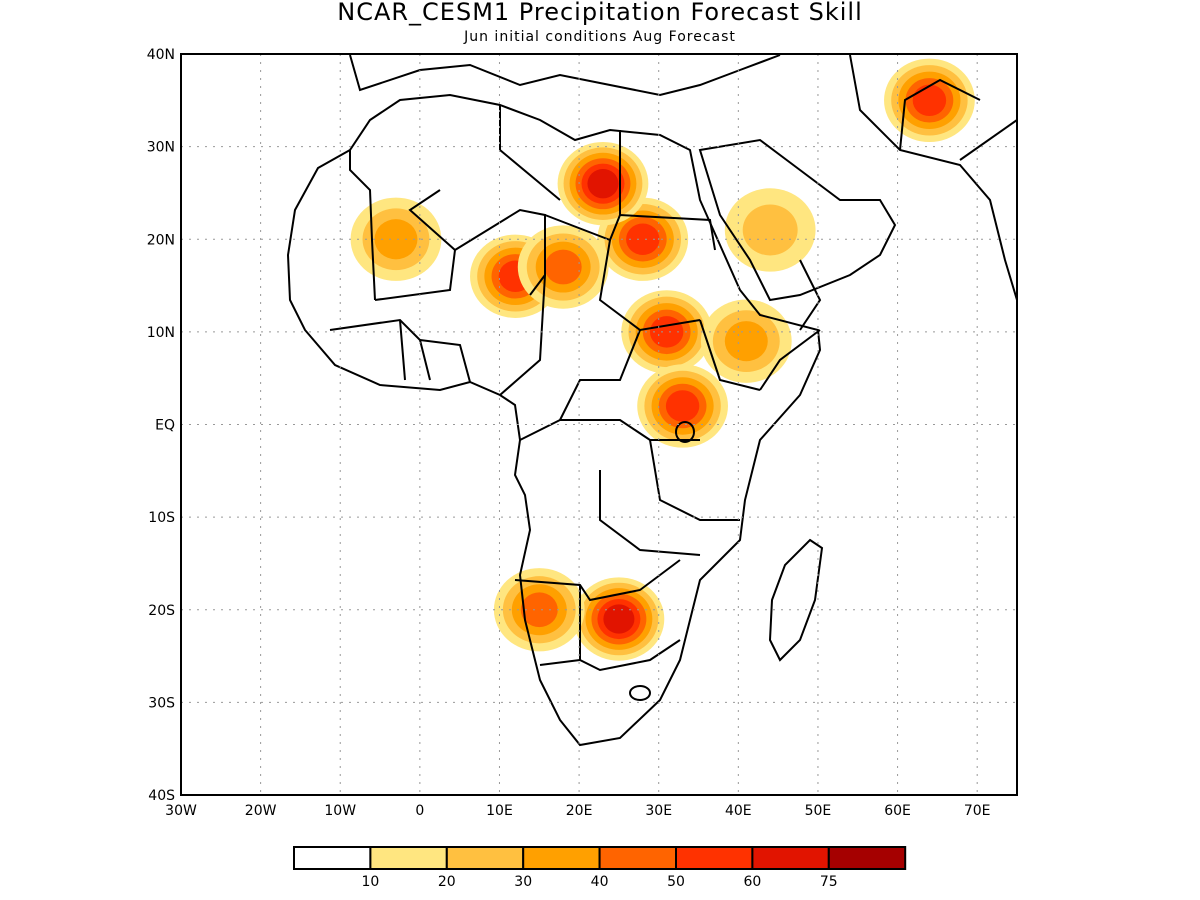 Image resolution: width=1200 pixels, height=900 pixels. I want to click on chart-subtitle: Jun initial conditions Aug Forecast, so click(600, 37).